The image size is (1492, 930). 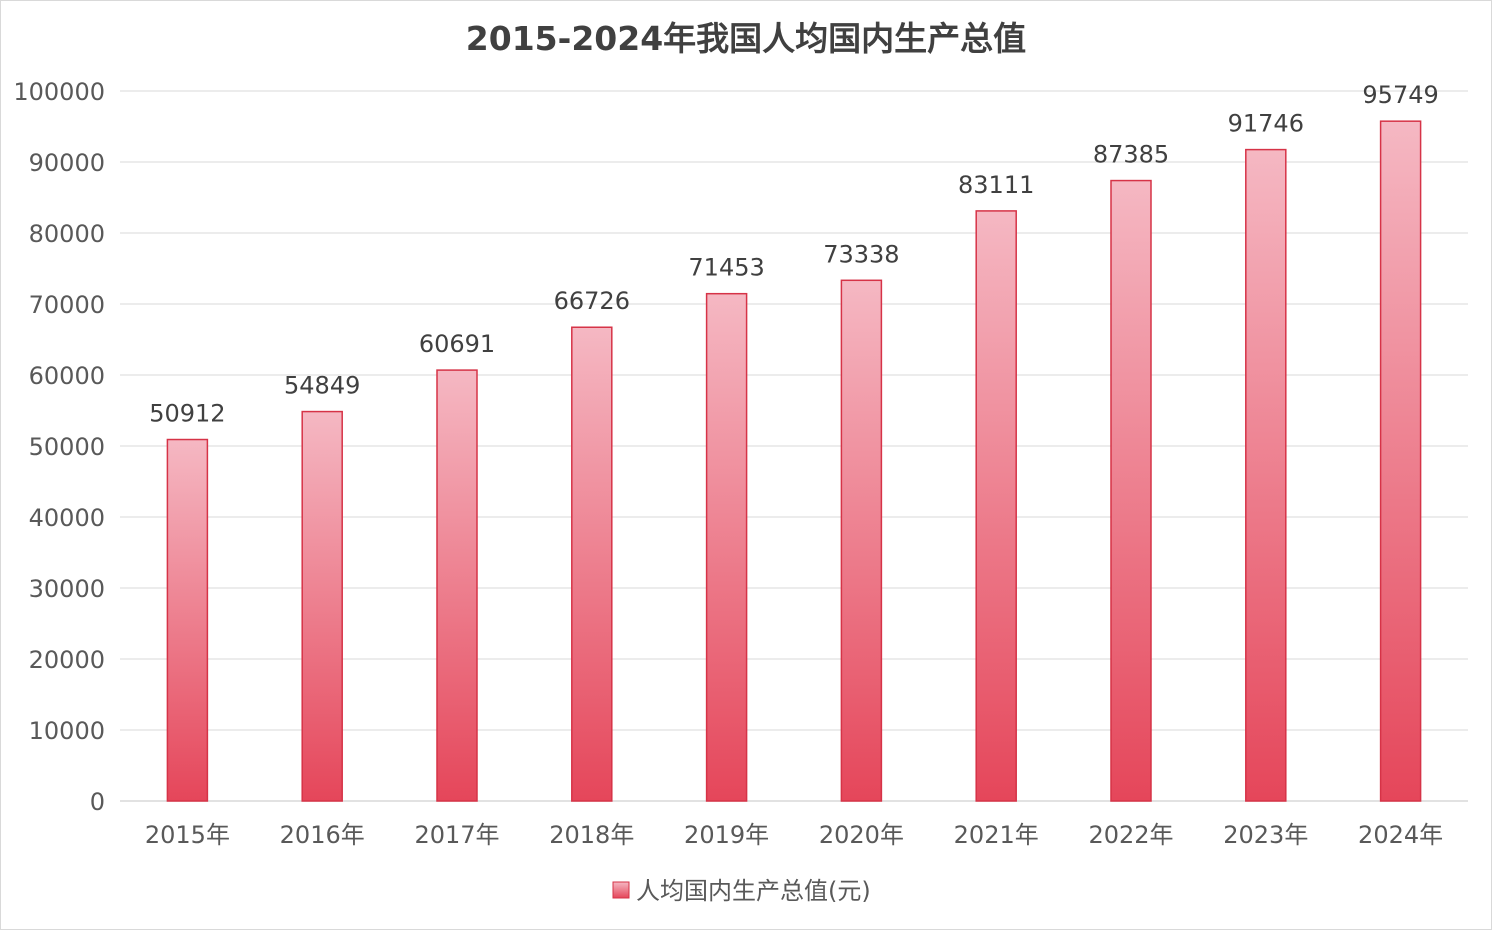 I want to click on x-tick-label: 2022年, so click(x=1130, y=835).